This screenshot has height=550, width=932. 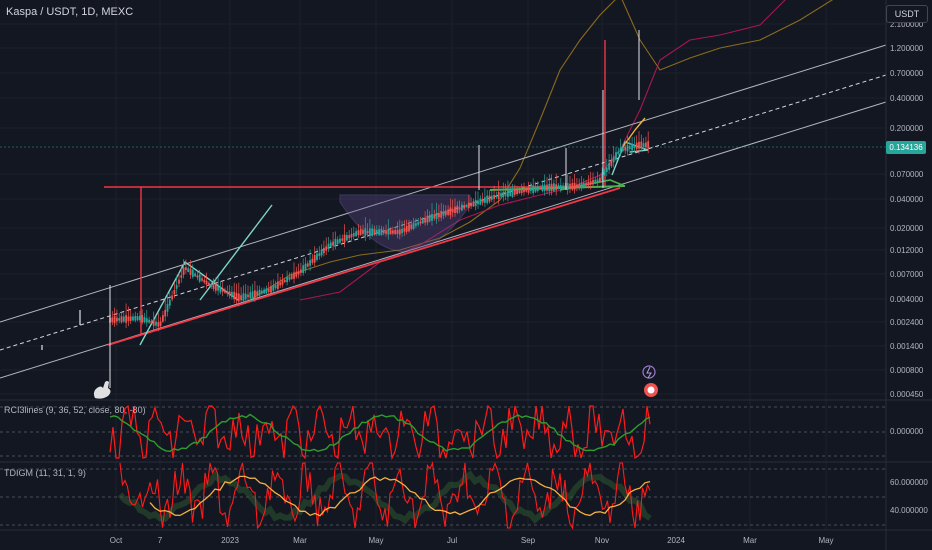 I want to click on time-tick-label: Sep, so click(x=528, y=540).